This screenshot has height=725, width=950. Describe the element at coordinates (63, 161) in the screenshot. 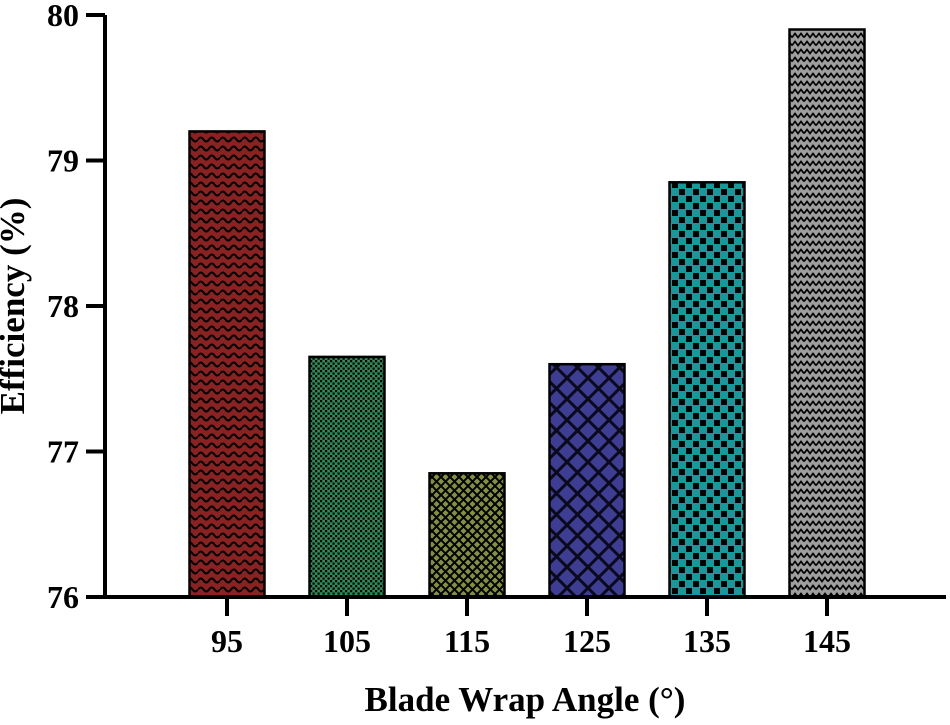

I see `y-tick-label: 79` at that location.